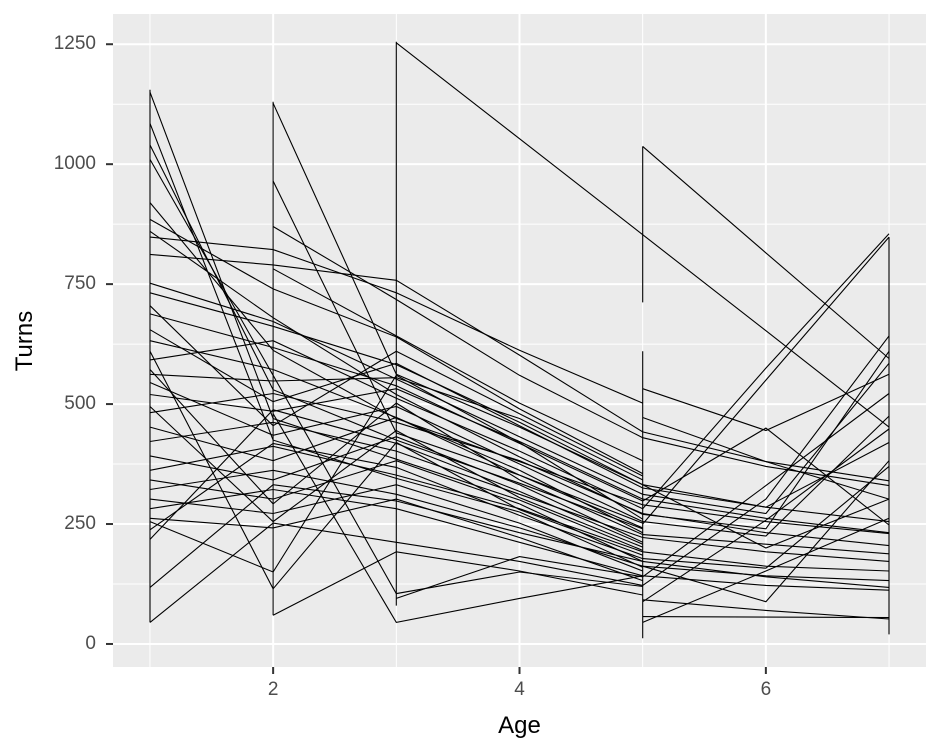  I want to click on riser-to-7-top-a, so click(766, 380).